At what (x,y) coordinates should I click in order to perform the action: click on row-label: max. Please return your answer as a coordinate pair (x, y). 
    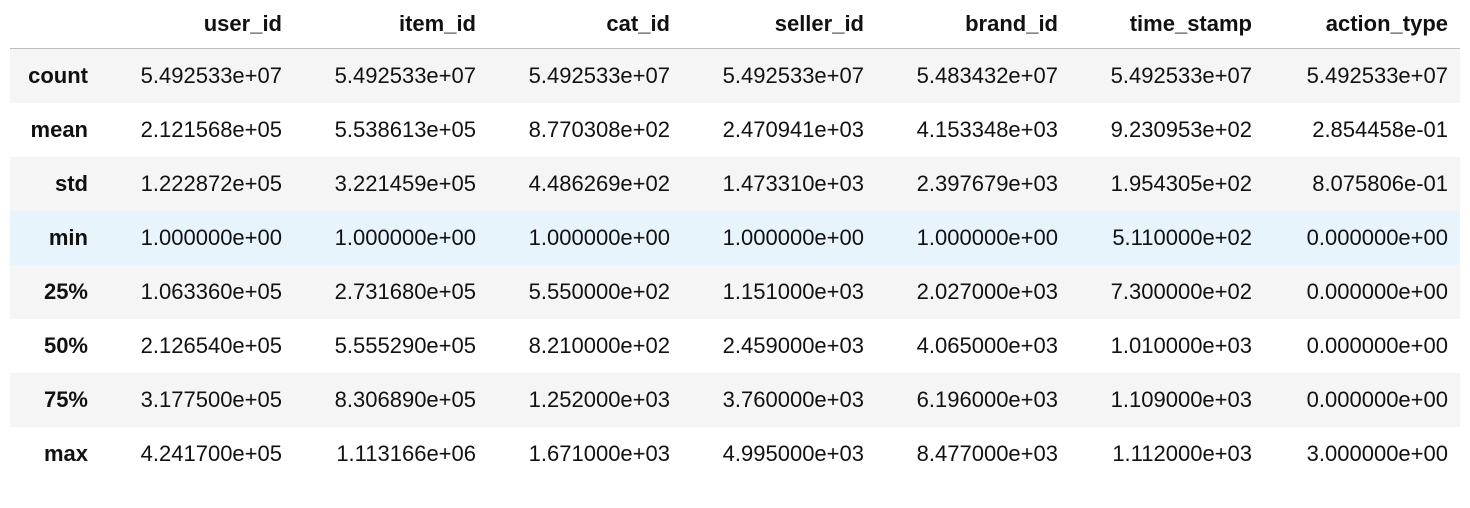
    Looking at the image, I should click on (65, 453).